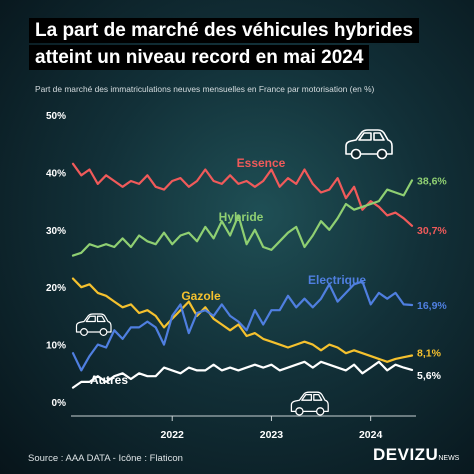 This screenshot has height=474, width=474. Describe the element at coordinates (429, 354) in the screenshot. I see `end-value-label-gazole: 8,1%` at that location.